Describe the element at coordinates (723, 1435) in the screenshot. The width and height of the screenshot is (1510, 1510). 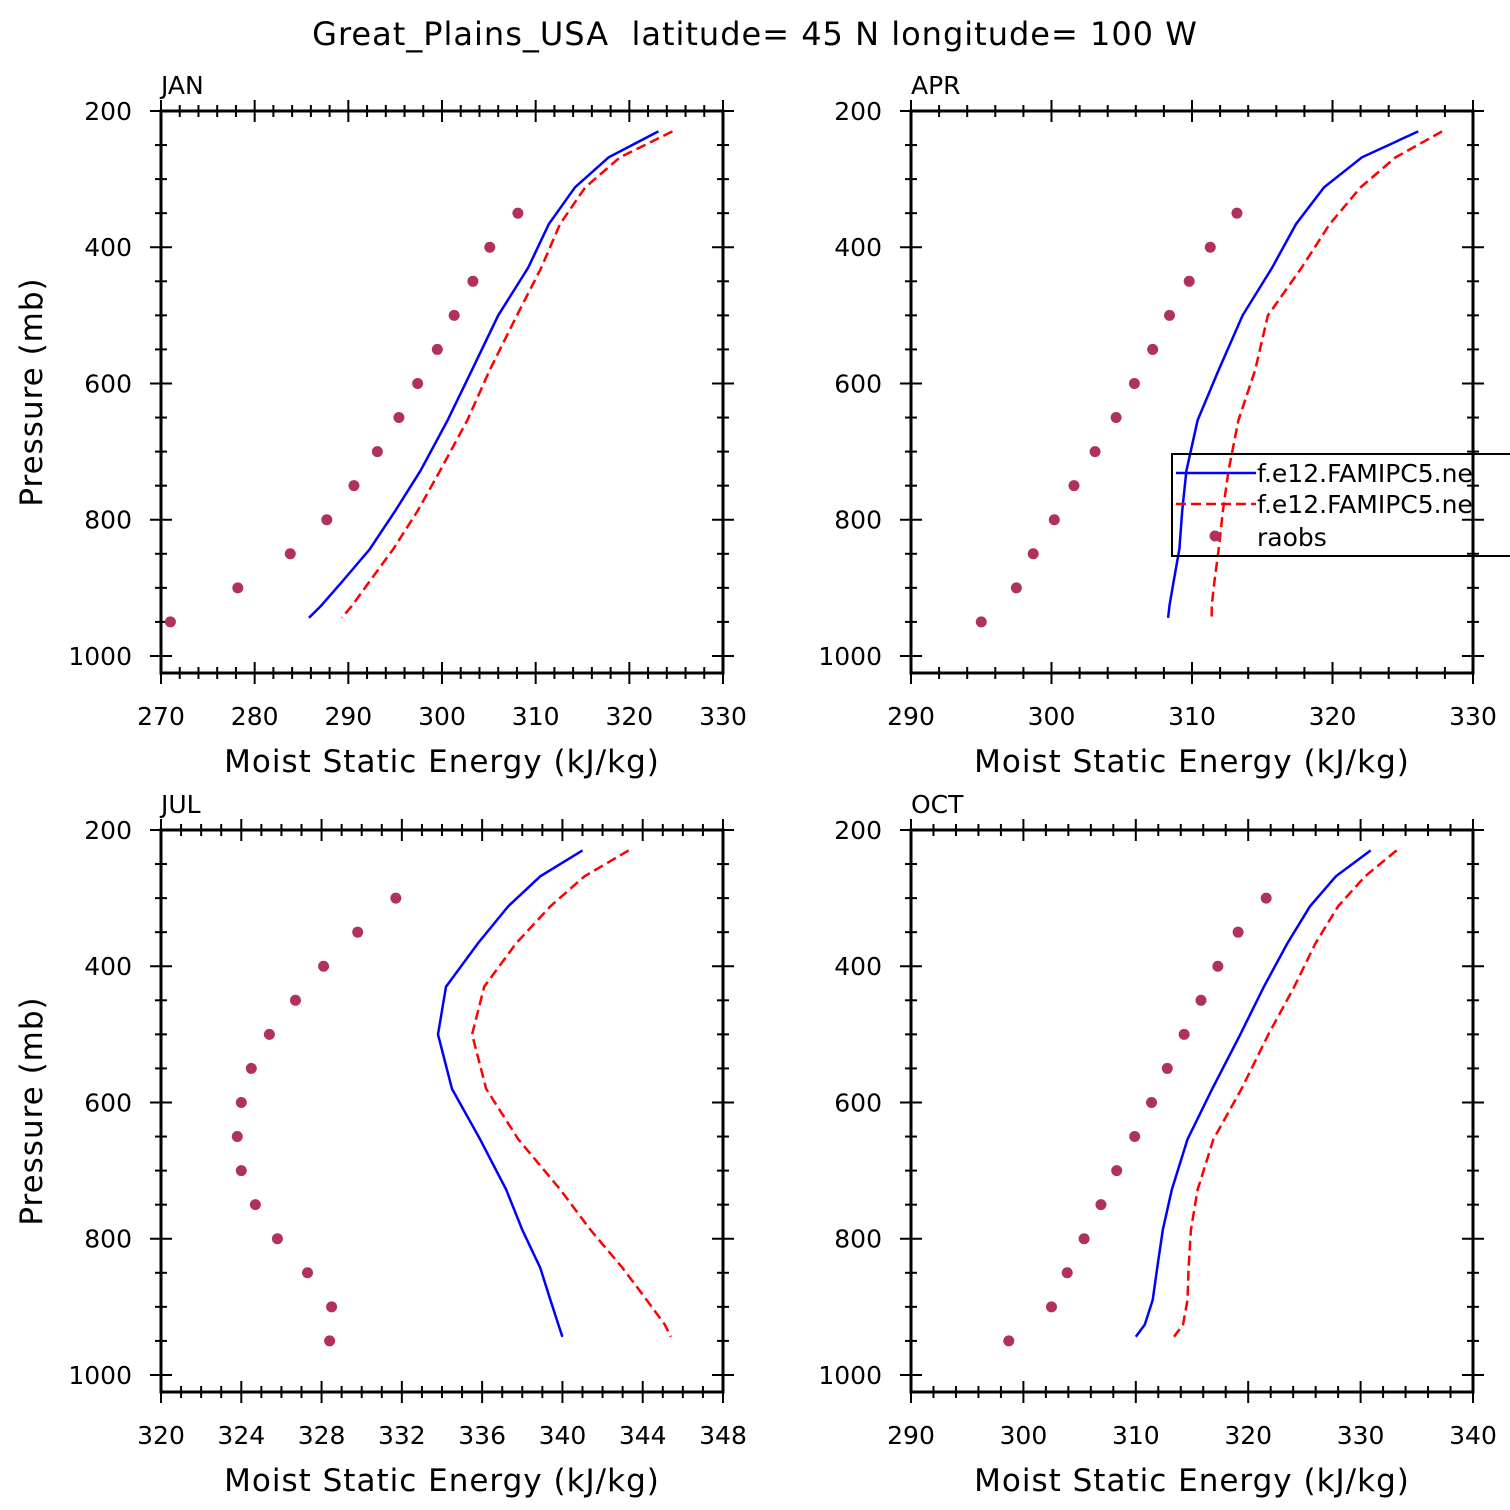
I see `x-tick-label: 348` at that location.